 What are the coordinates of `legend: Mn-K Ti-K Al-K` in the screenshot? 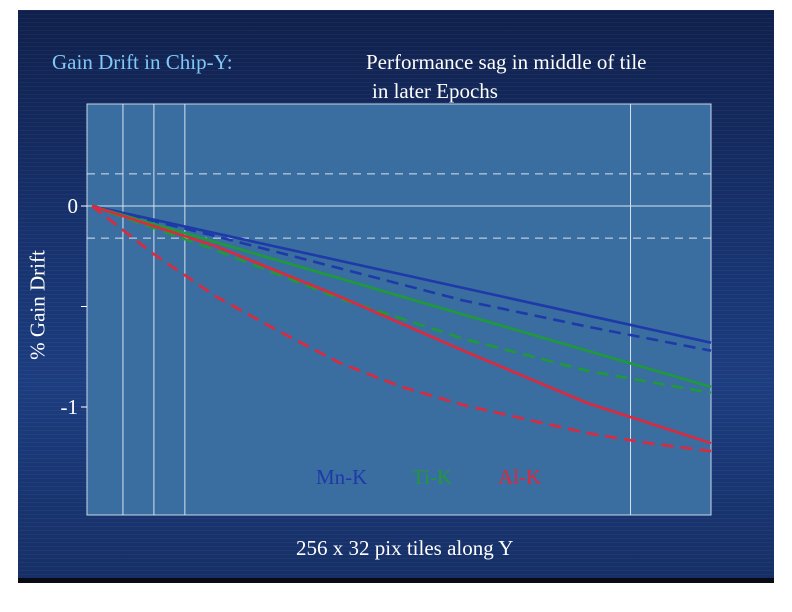 It's located at (428, 477).